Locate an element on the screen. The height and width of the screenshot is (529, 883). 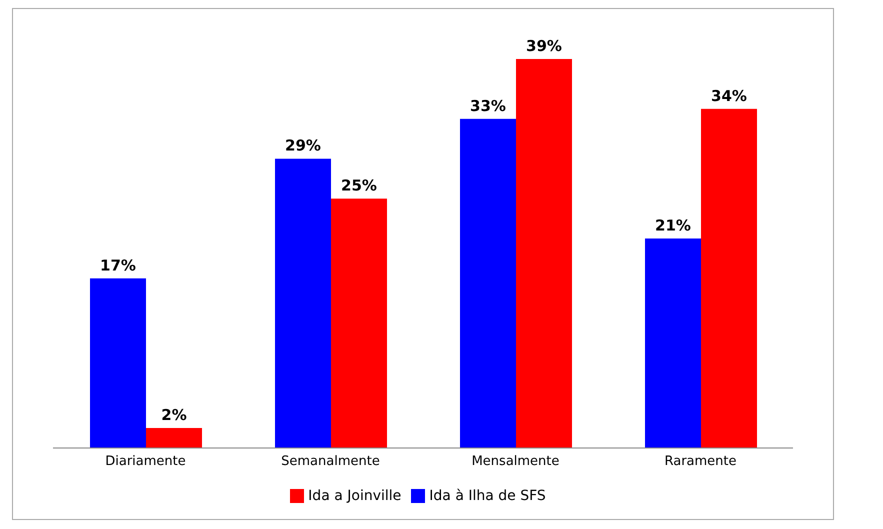
legend-label: Ida a Joinville is located at coordinates (355, 496).